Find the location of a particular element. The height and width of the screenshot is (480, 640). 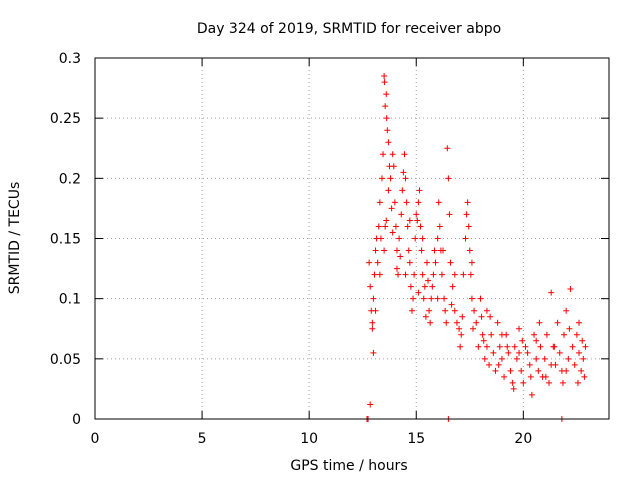

y-tick-label: 0.3 is located at coordinates (70, 59).